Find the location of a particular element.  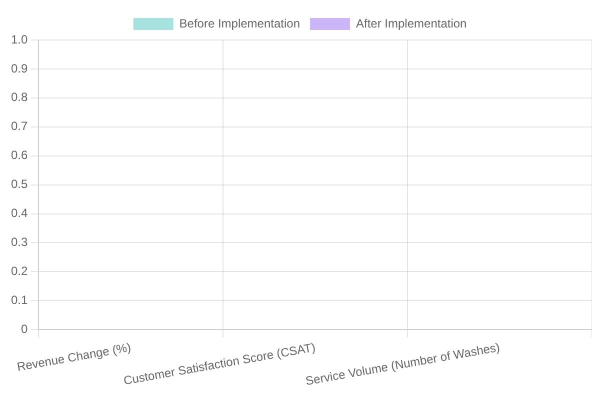

y-tick-label: 0.6 is located at coordinates (19, 155).